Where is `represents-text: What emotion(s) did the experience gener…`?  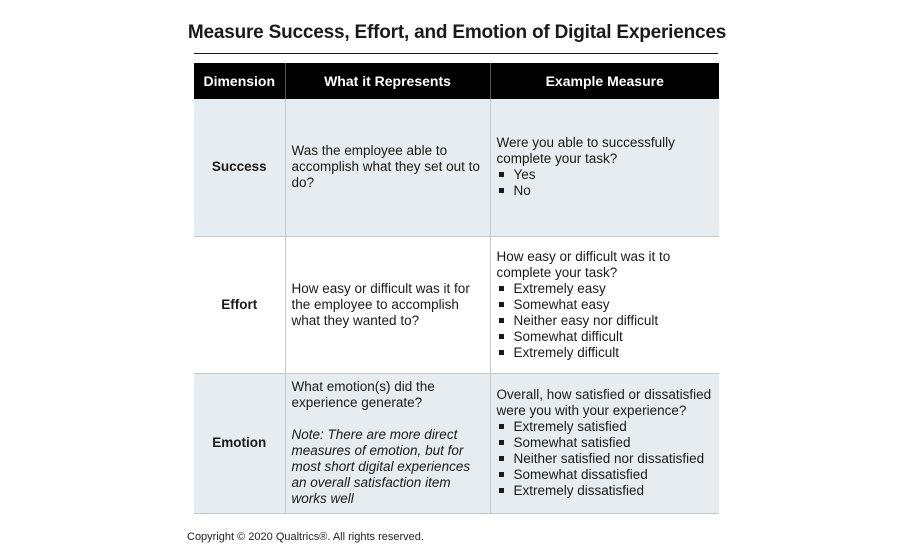
represents-text: What emotion(s) did the experience gener… is located at coordinates (363, 394).